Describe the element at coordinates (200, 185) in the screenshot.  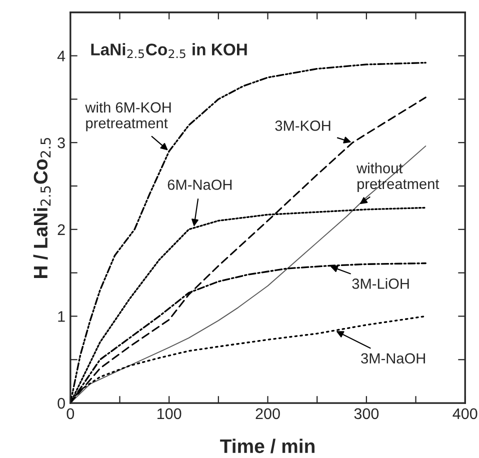
I see `series-label: 6M-NaOH` at that location.